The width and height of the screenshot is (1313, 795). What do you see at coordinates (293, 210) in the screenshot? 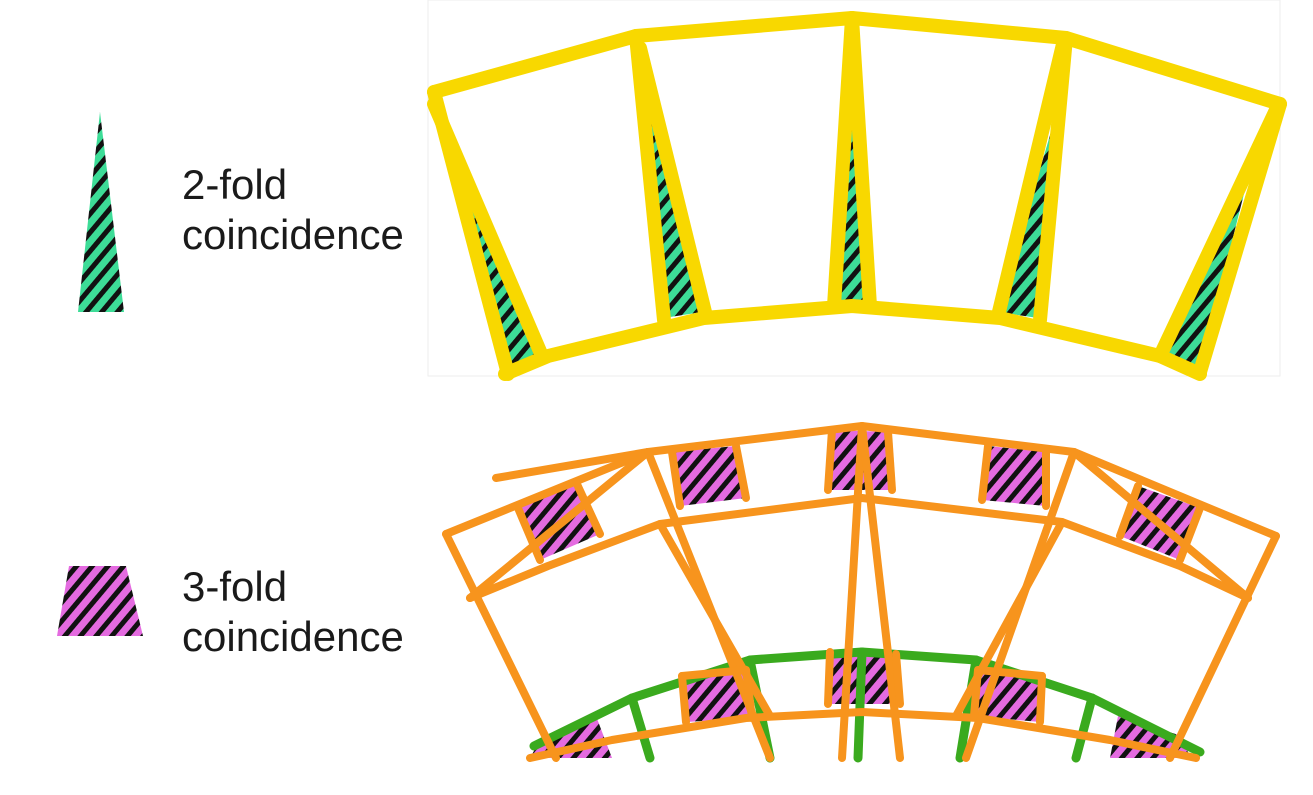
I see `legend-two-fold-label: 2-fold coincidence` at bounding box center [293, 210].